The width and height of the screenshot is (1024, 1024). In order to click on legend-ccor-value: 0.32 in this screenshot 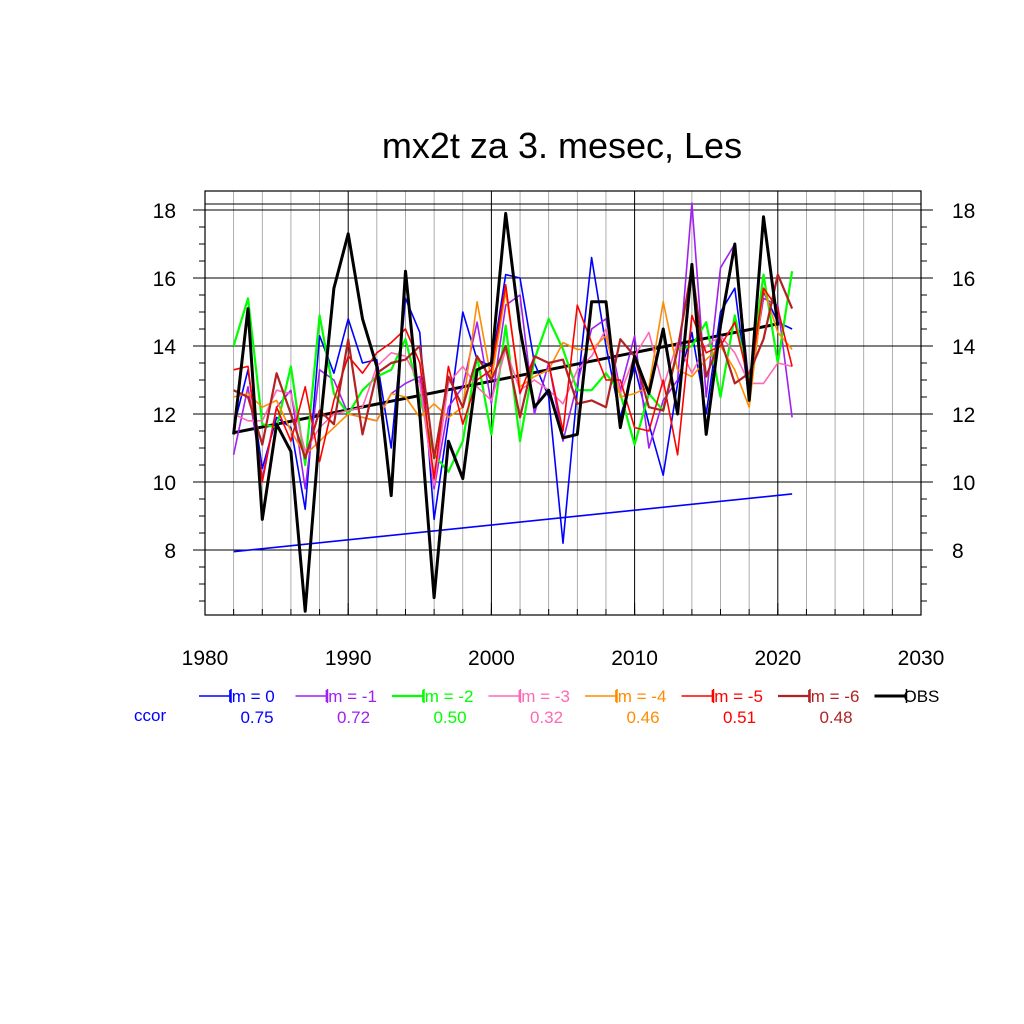, I will do `click(546, 717)`.